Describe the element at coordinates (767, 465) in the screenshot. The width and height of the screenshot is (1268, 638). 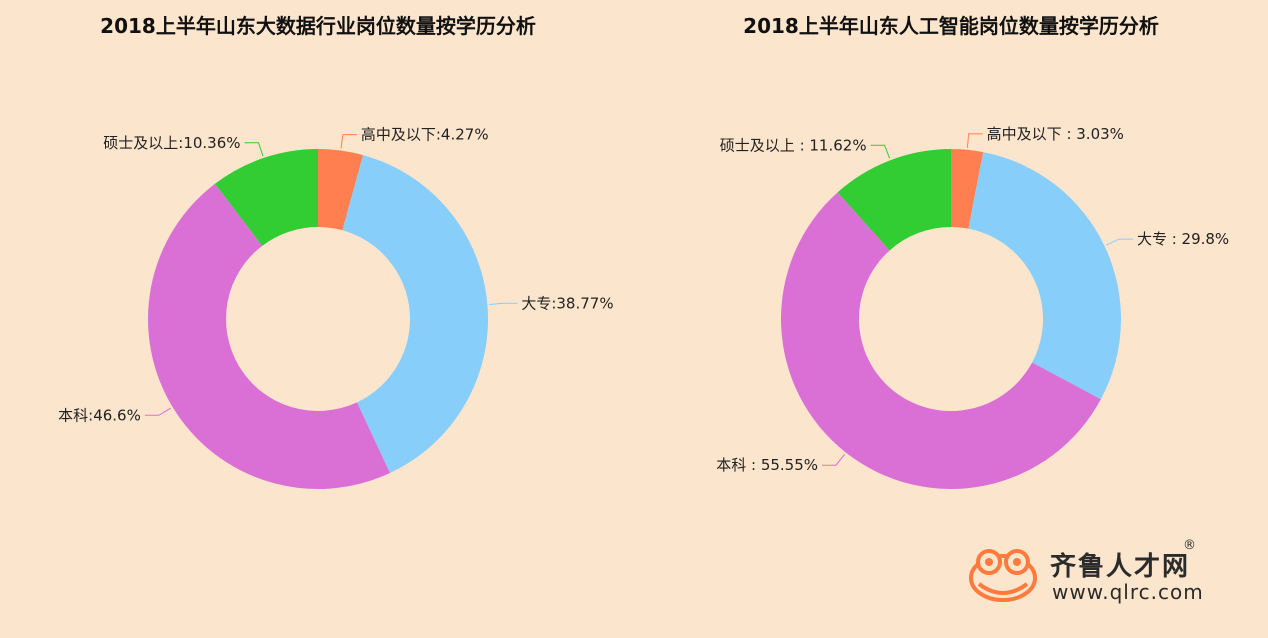
I see `slice-label-本科: 本科 : 55.55%` at that location.